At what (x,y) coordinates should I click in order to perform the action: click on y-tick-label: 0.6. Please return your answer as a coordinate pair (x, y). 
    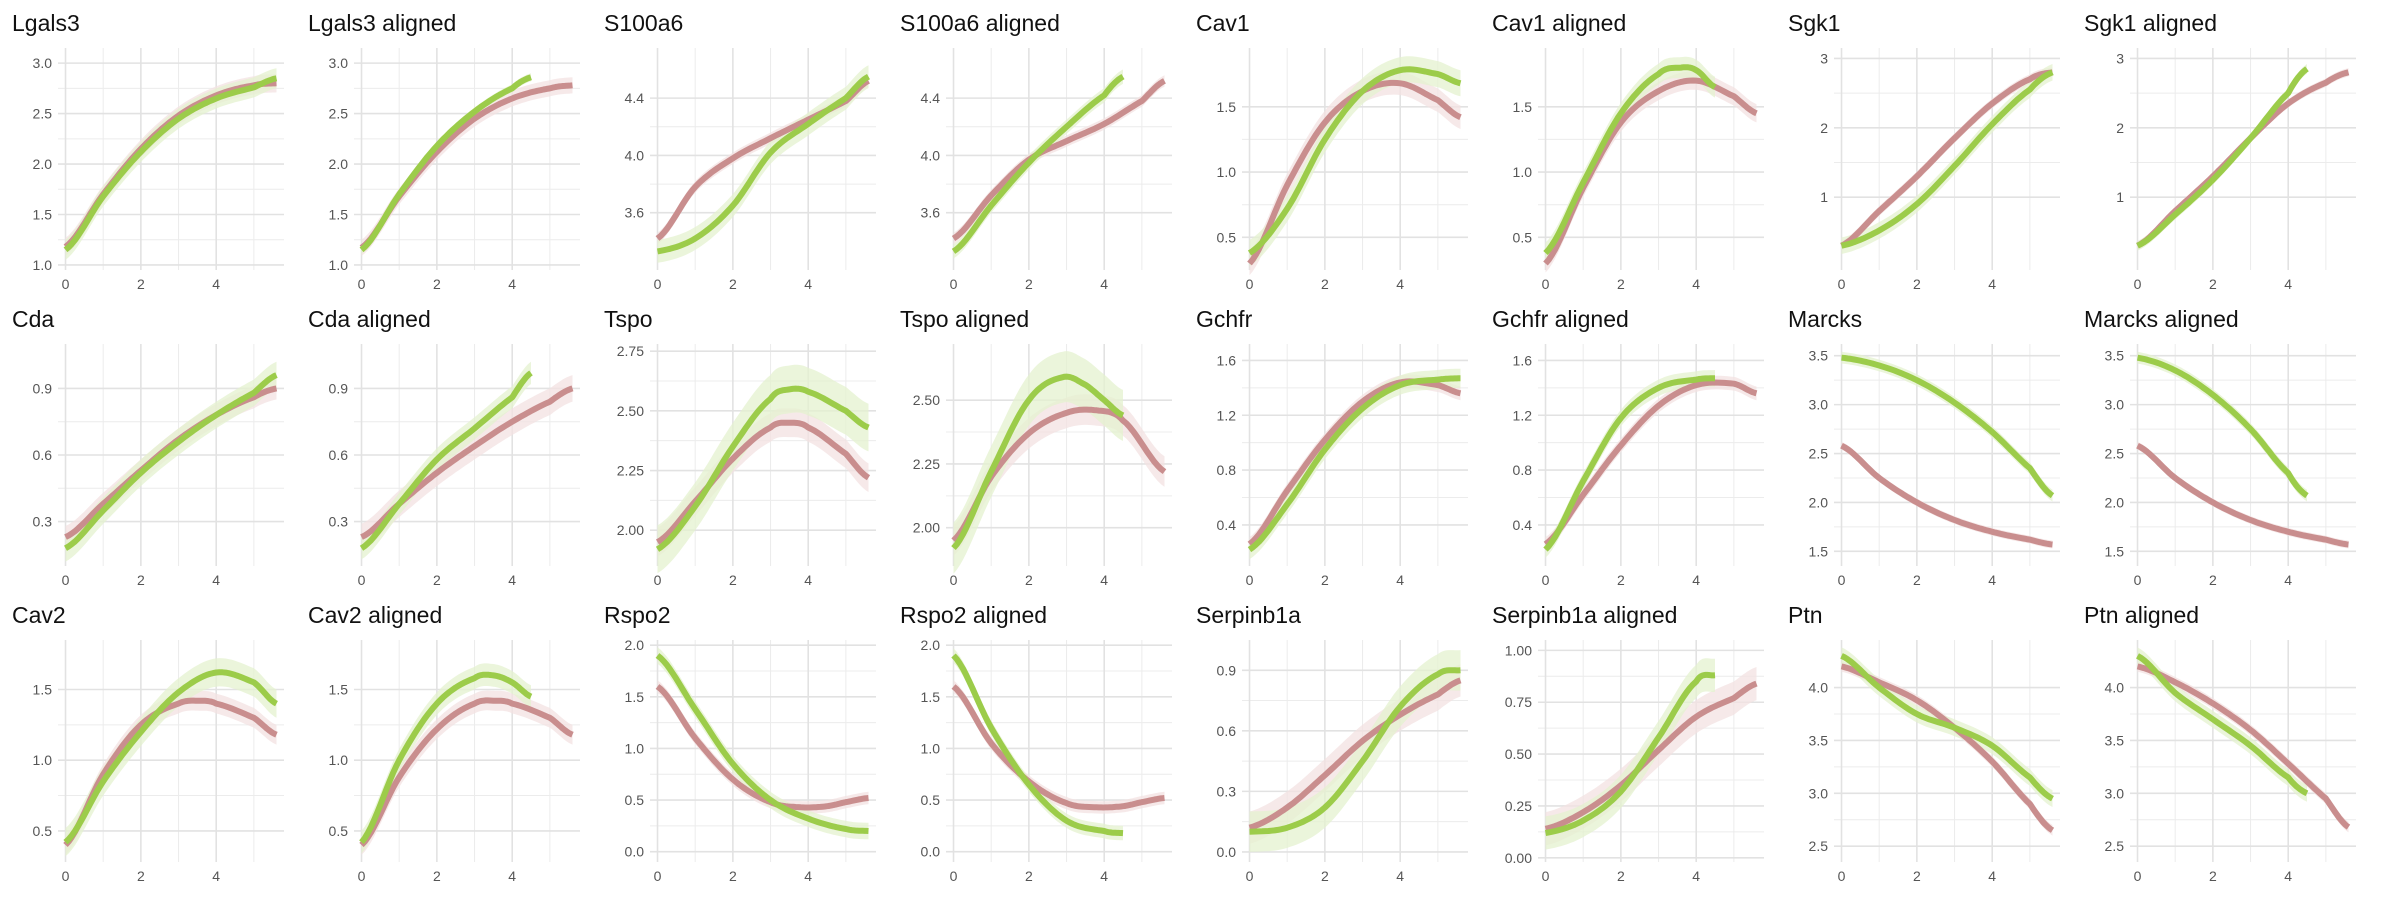
    Looking at the image, I should click on (339, 455).